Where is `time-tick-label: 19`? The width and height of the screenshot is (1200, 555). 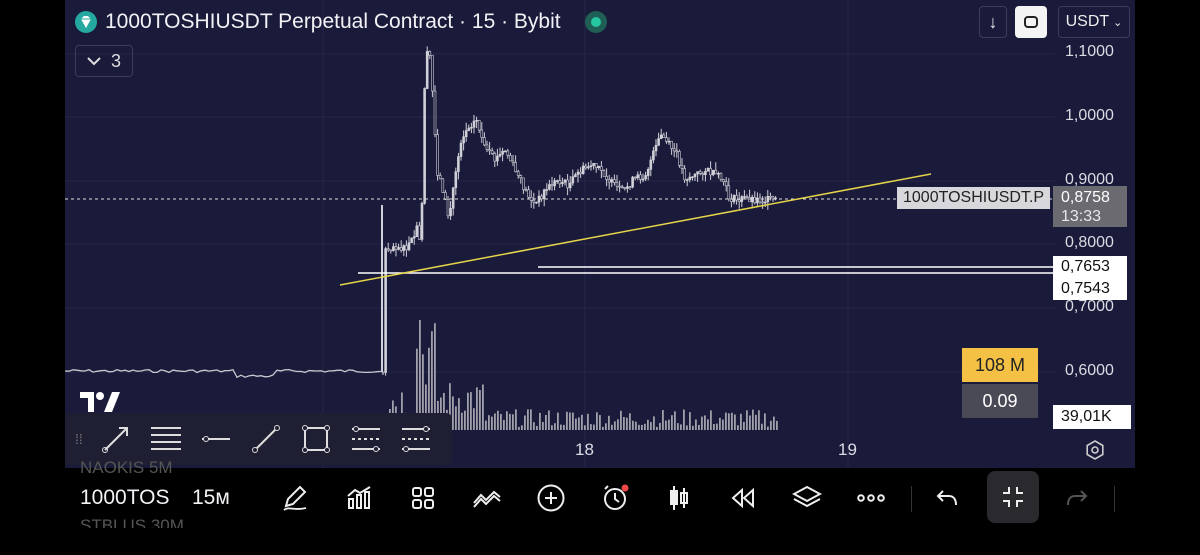 time-tick-label: 19 is located at coordinates (847, 449).